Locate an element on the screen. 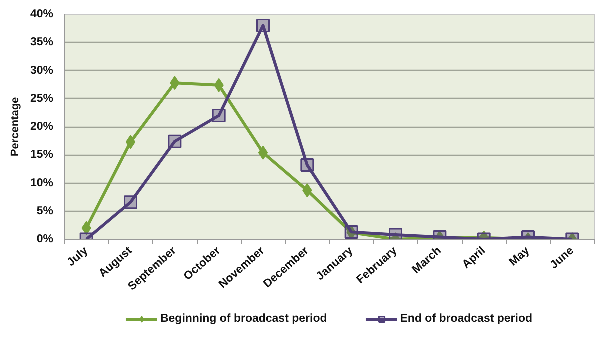 The width and height of the screenshot is (600, 337). x-tick-label: July is located at coordinates (78, 257).